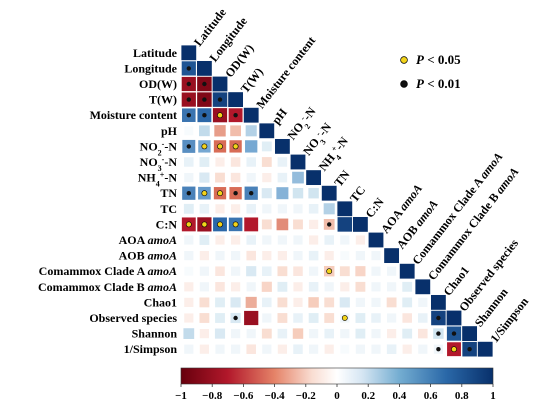 Image resolution: width=550 pixels, height=406 pixels. Describe the element at coordinates (423, 333) in the screenshot. I see `cell-shannon-comammox-clade-b-amoa` at that location.